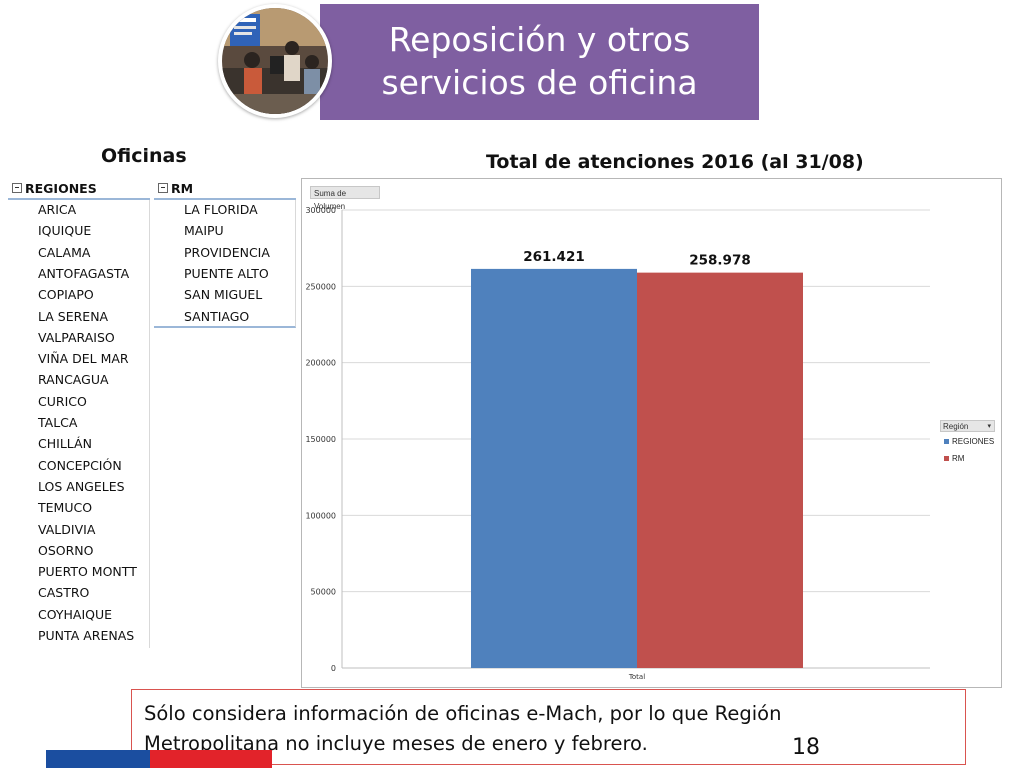  I want to click on rm-slicer-item: MAIPU, so click(204, 231).